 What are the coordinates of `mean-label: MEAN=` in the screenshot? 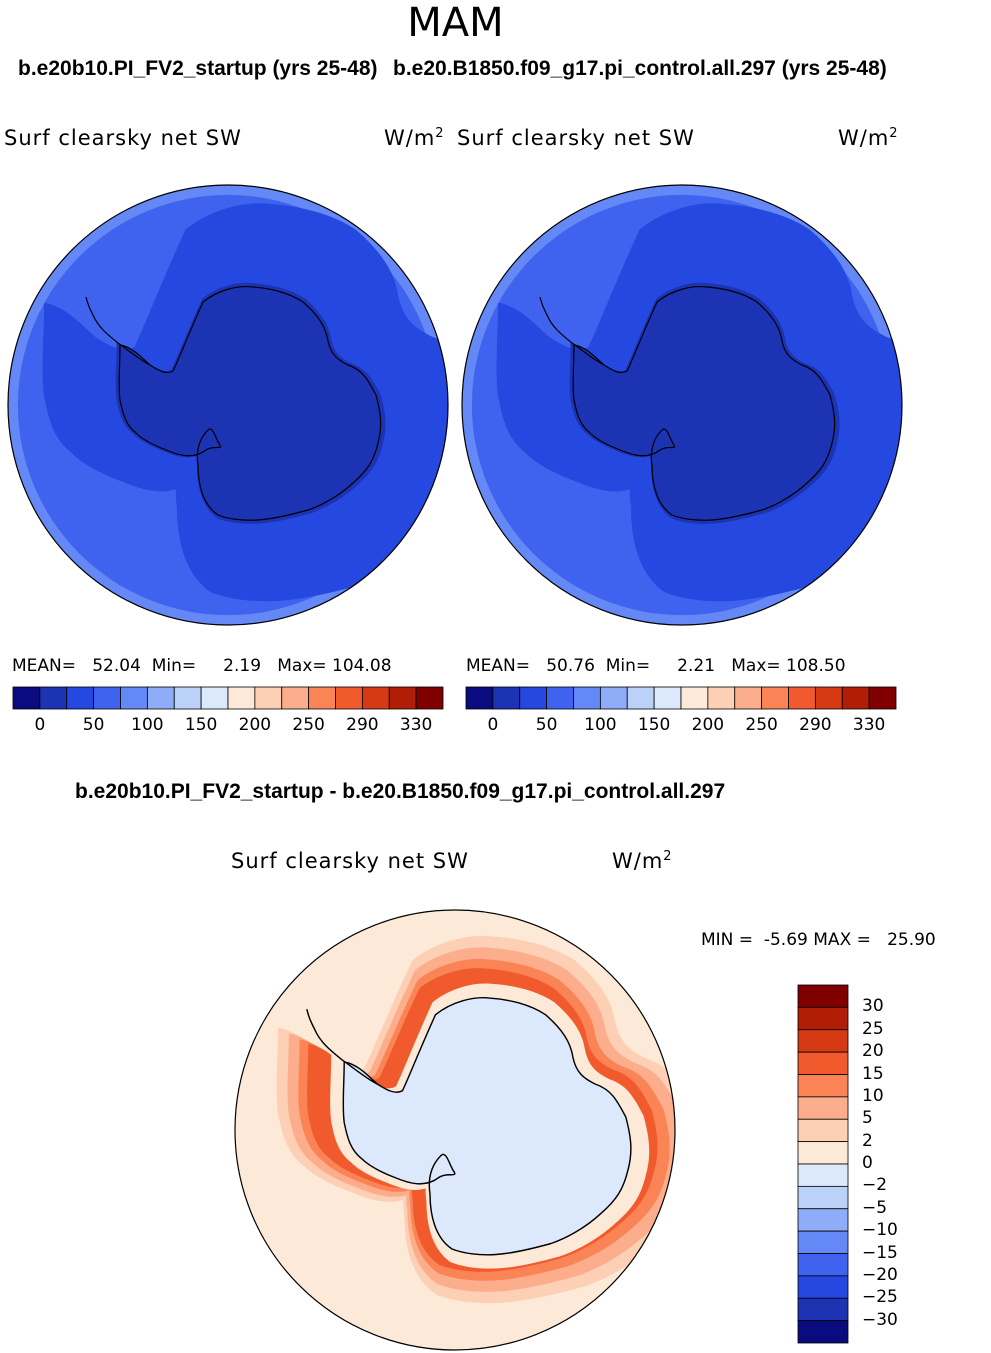 It's located at (498, 666).